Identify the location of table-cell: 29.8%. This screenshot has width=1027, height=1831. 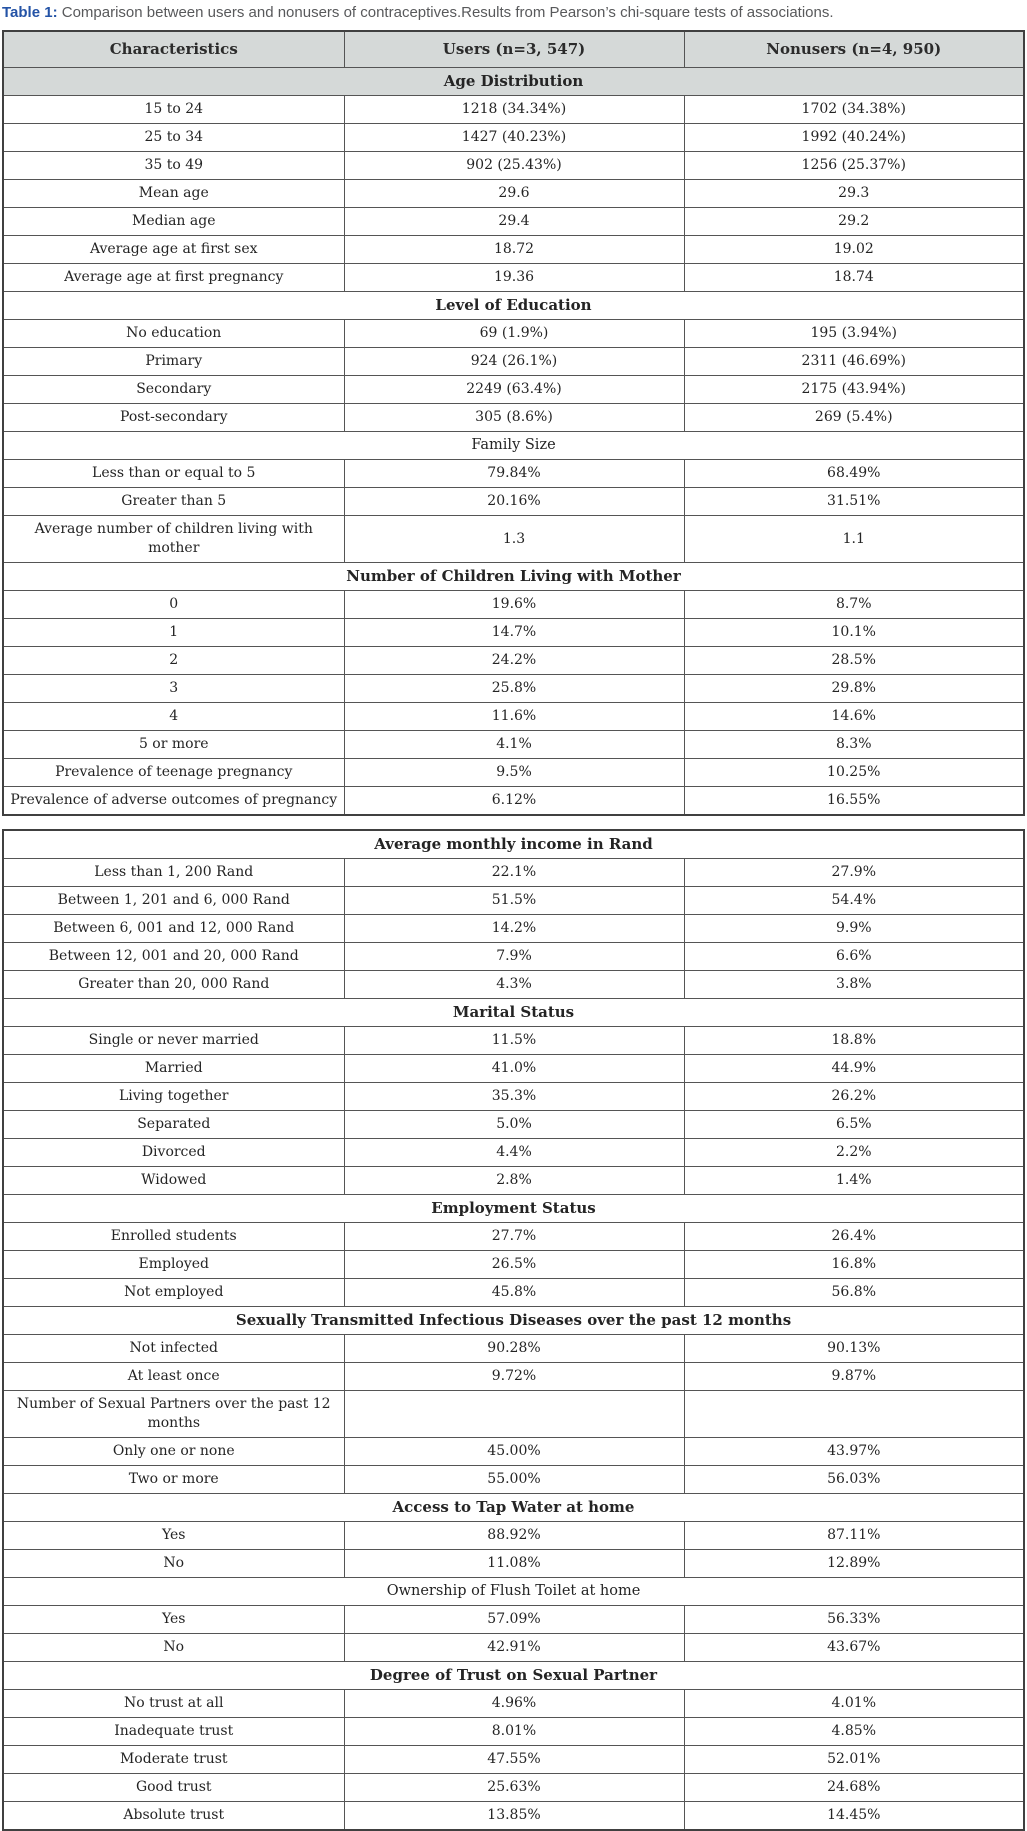
(854, 688).